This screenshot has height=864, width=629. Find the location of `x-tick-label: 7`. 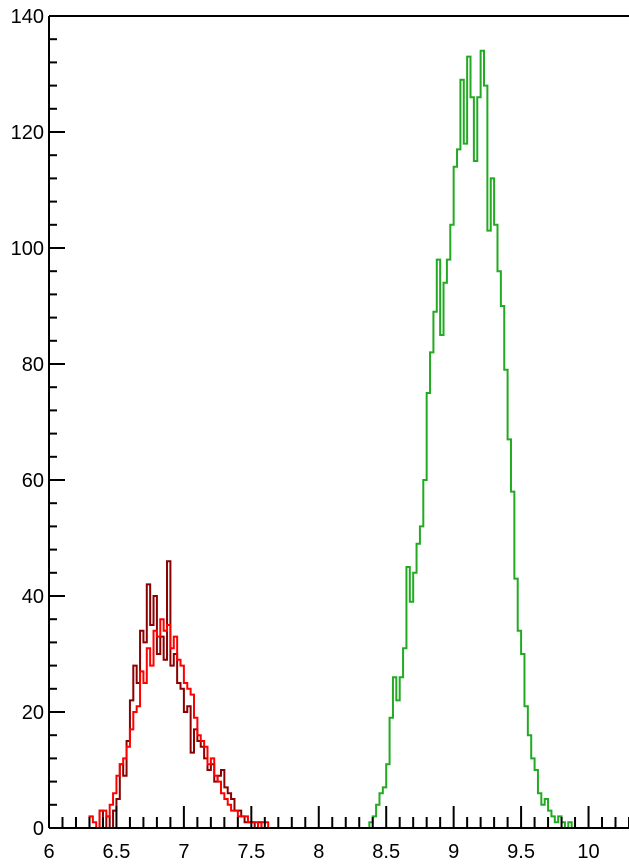

x-tick-label: 7 is located at coordinates (183, 852).